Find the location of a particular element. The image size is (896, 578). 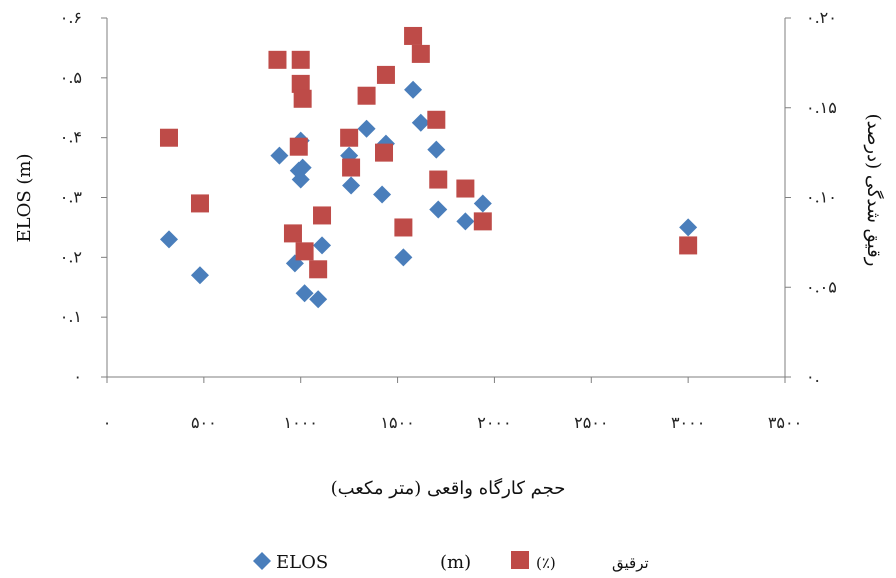

left-y-tick-label: ۰.۴ is located at coordinates (71, 137).